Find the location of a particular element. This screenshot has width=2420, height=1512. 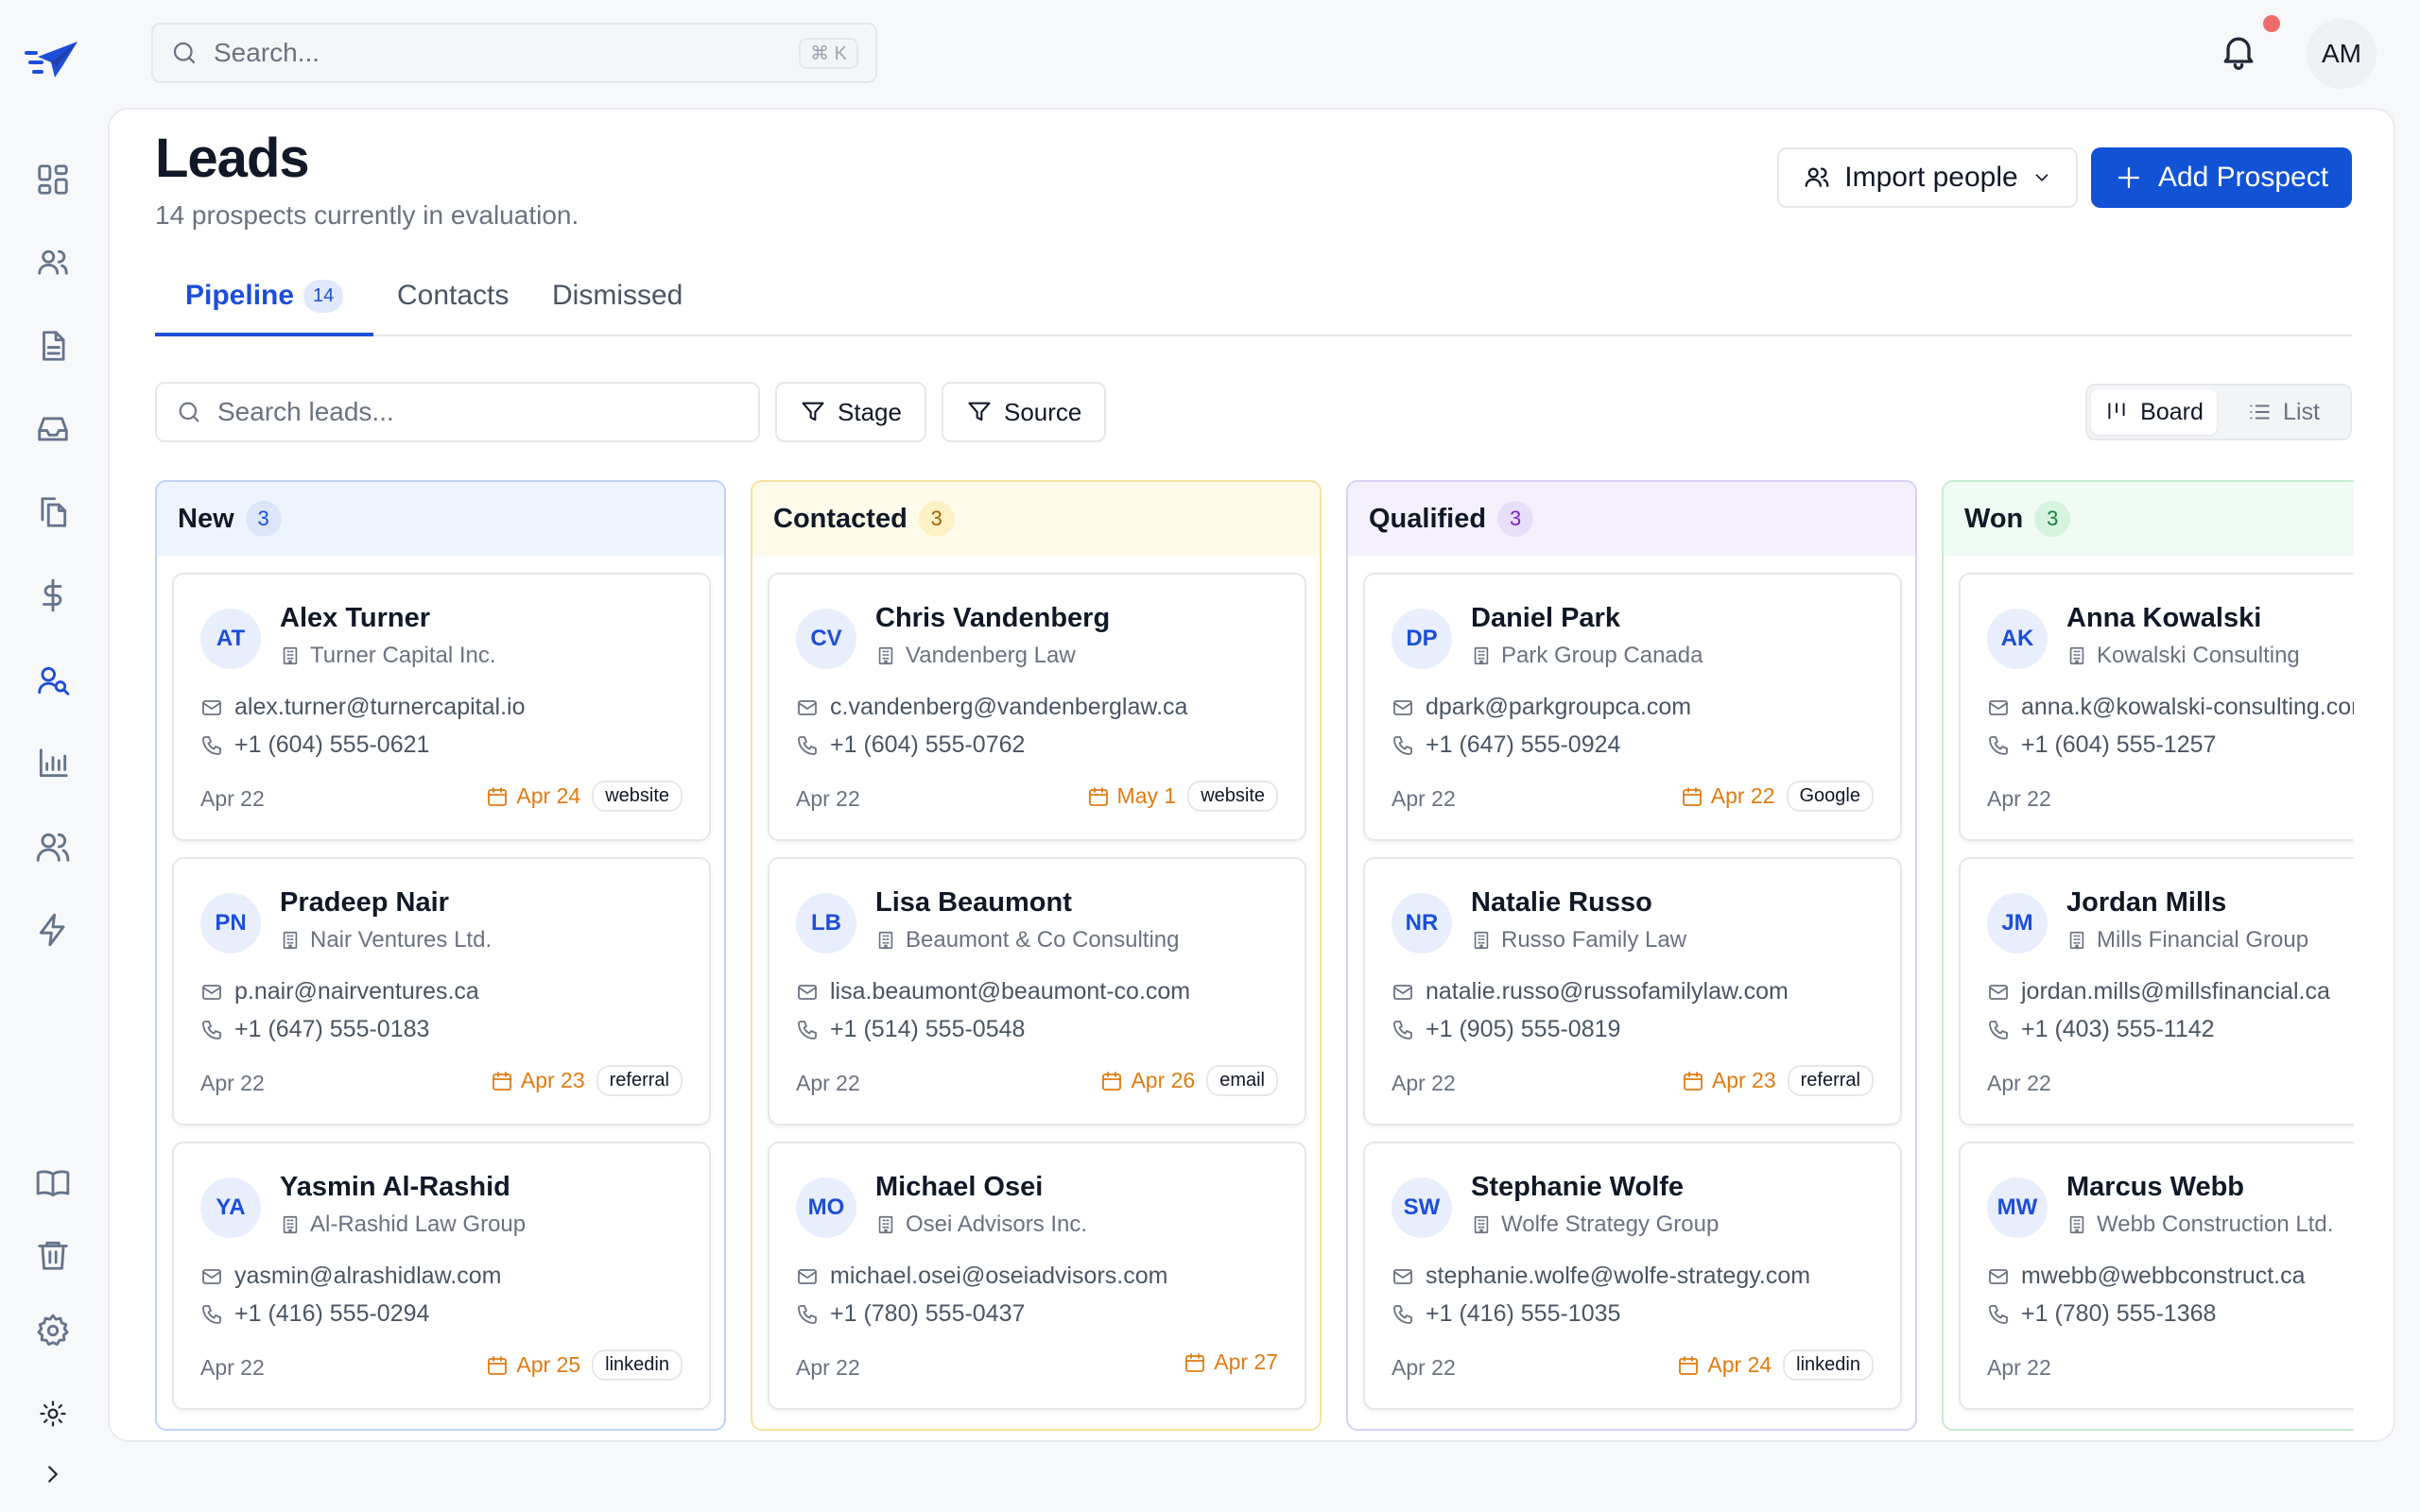

paper-plane-logo-icon is located at coordinates (53, 60).